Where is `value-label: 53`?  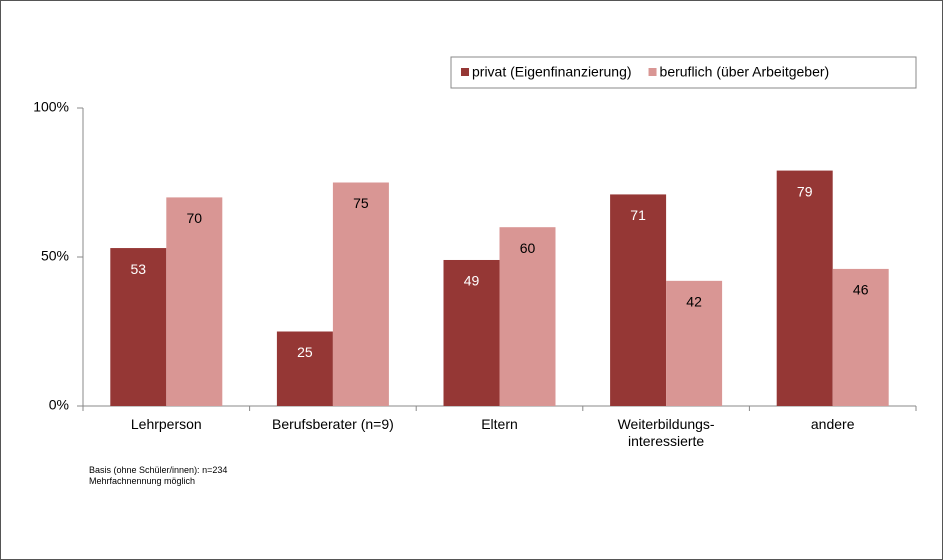
value-label: 53 is located at coordinates (139, 269).